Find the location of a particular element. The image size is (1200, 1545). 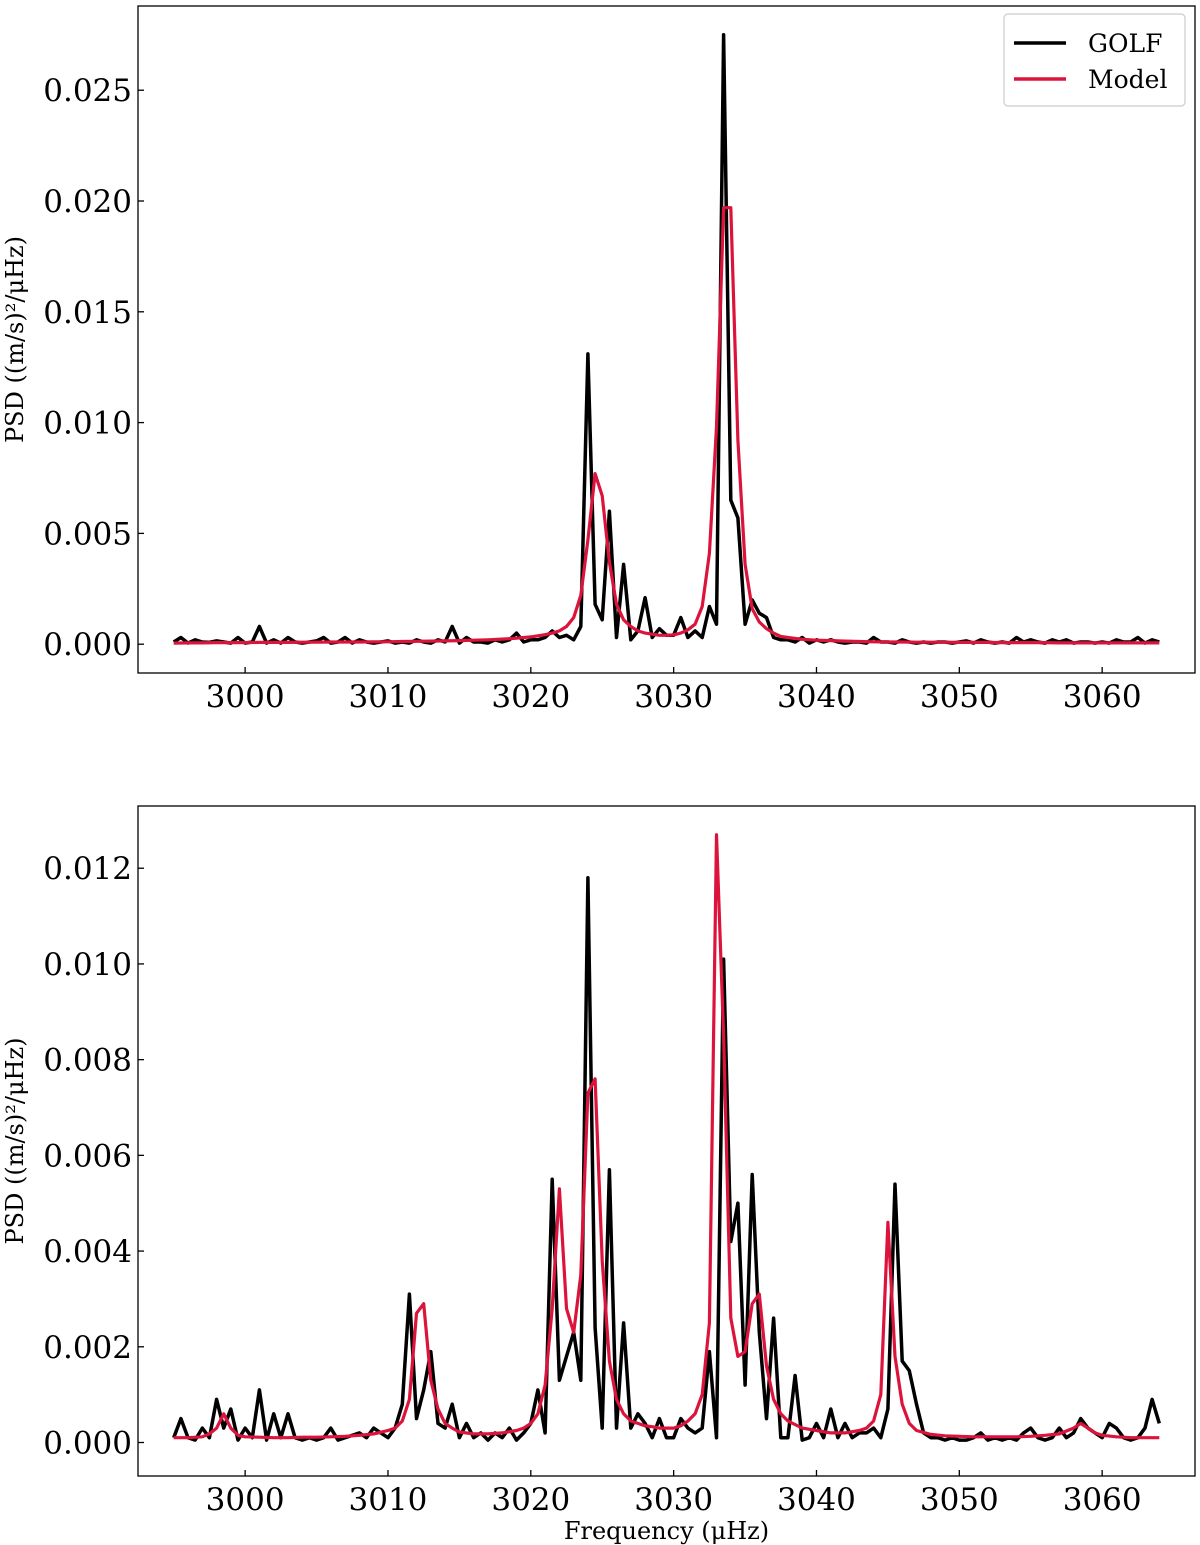

y-tick-label: 0.020 is located at coordinates (87, 202).